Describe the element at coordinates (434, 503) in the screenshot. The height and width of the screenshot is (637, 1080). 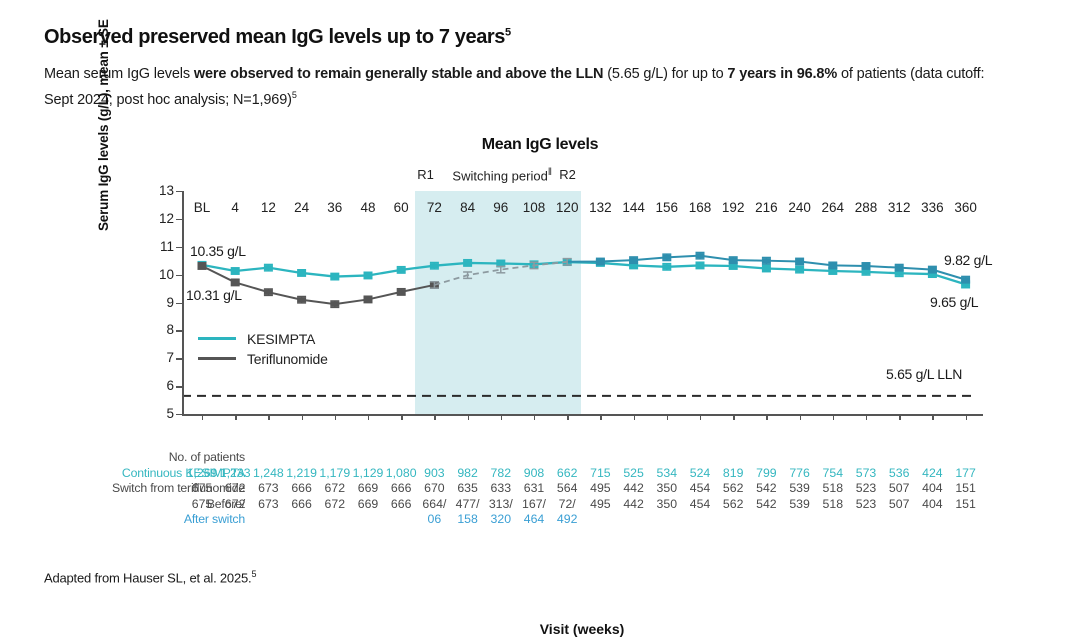
I see `table-cell: 664/` at that location.